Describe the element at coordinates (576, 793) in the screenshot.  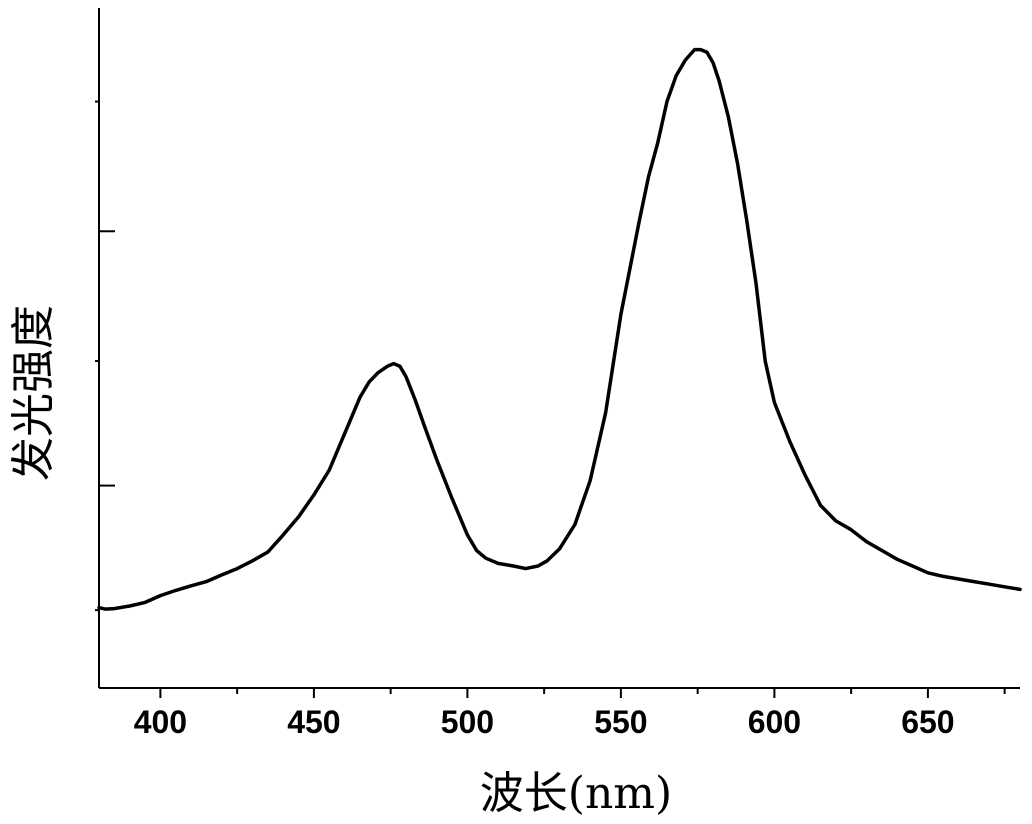
I see `x-axis-title: 波长(nm)` at that location.